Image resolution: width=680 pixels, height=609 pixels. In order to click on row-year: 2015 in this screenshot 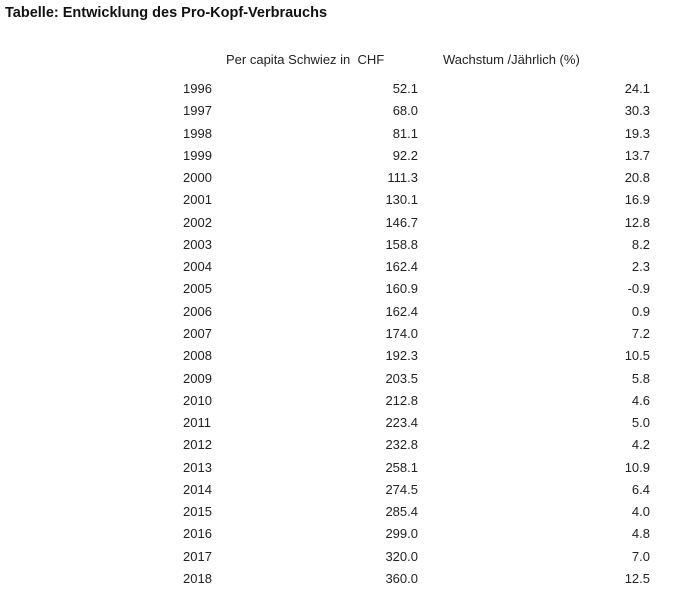, I will do `click(197, 512)`.